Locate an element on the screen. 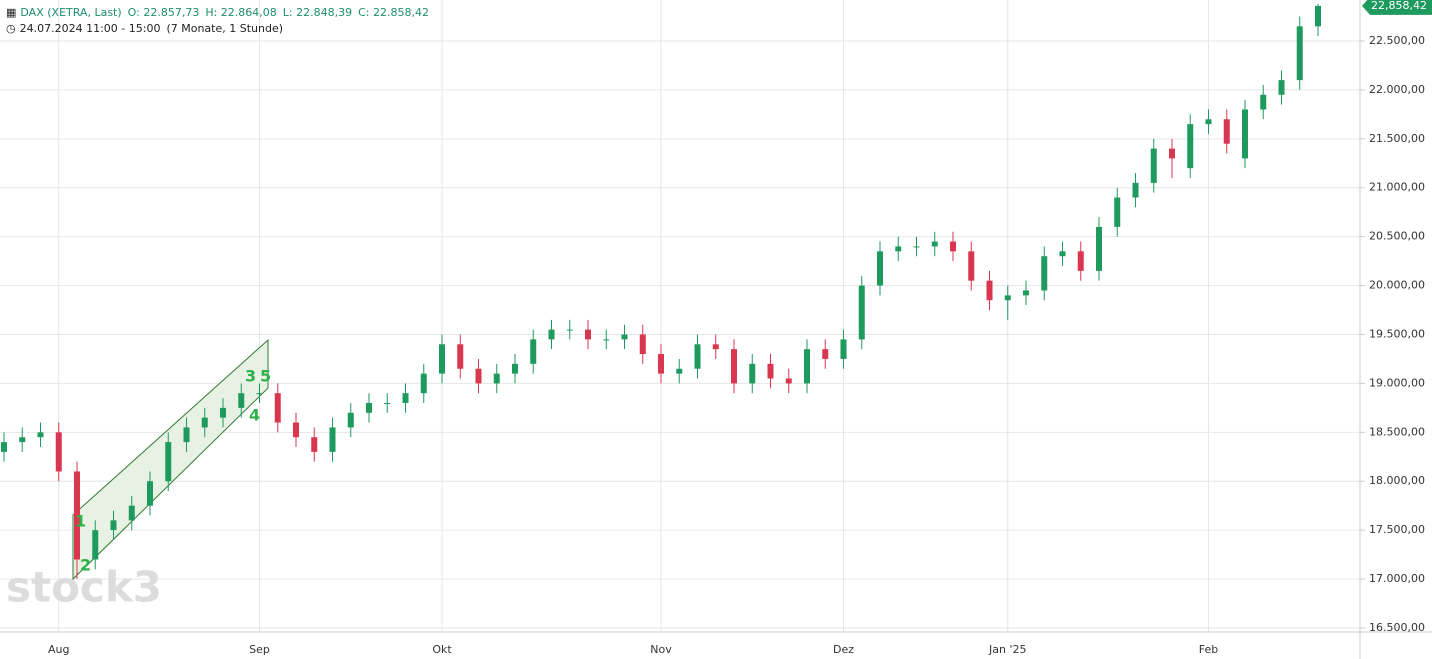  range: (7 Monate, 1 Stunde) is located at coordinates (225, 28).